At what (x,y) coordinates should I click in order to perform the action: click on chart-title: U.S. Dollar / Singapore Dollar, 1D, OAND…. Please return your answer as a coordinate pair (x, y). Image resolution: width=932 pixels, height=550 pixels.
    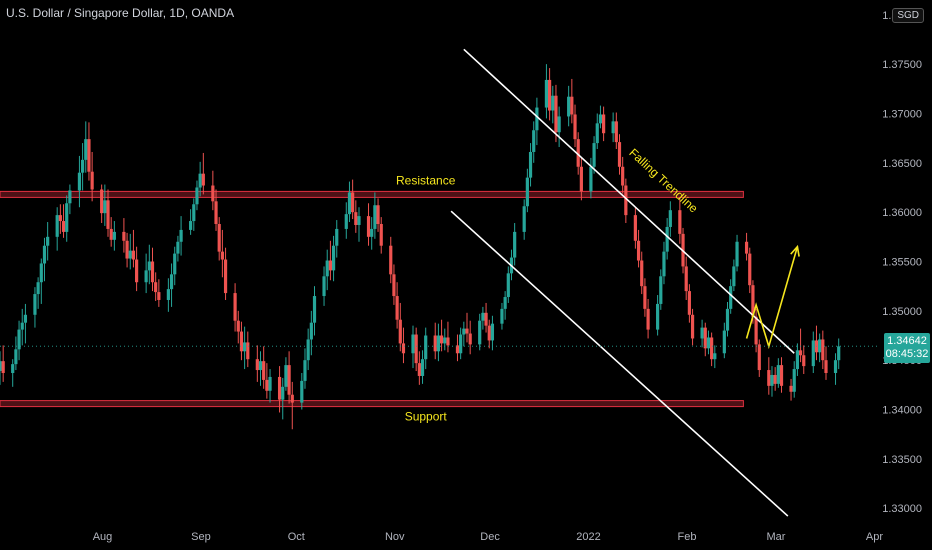
    Looking at the image, I should click on (120, 13).